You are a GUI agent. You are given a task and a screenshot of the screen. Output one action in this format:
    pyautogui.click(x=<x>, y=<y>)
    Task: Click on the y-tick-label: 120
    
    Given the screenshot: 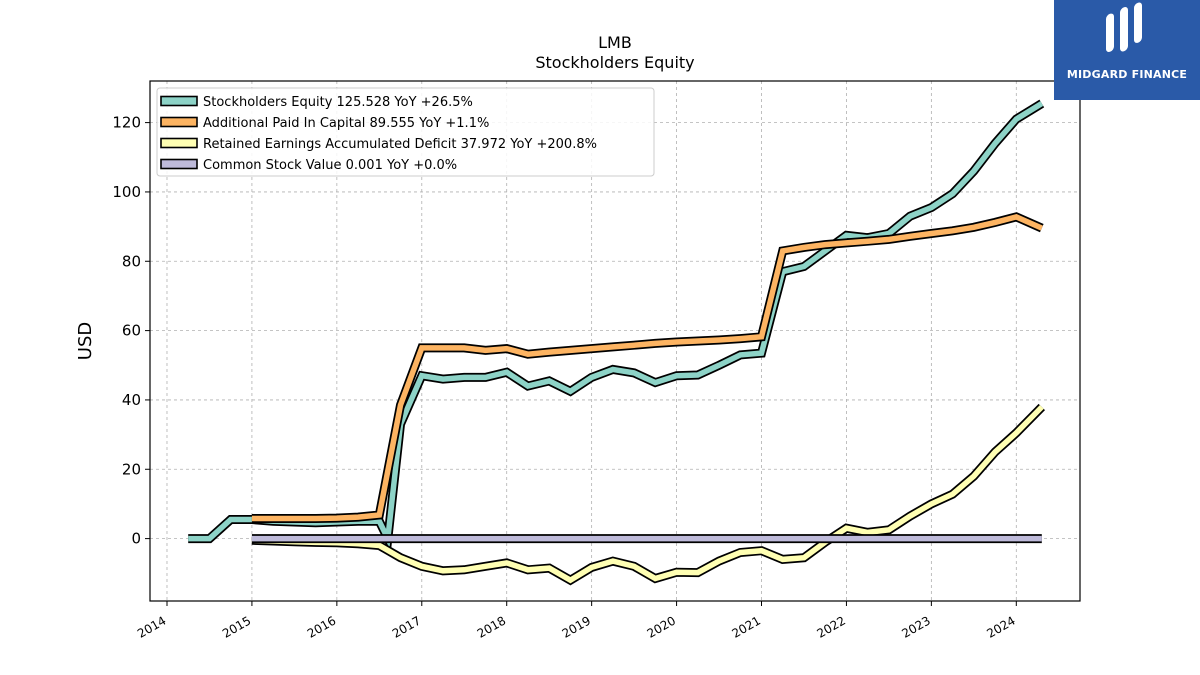 What is the action you would take?
    pyautogui.click(x=126, y=123)
    